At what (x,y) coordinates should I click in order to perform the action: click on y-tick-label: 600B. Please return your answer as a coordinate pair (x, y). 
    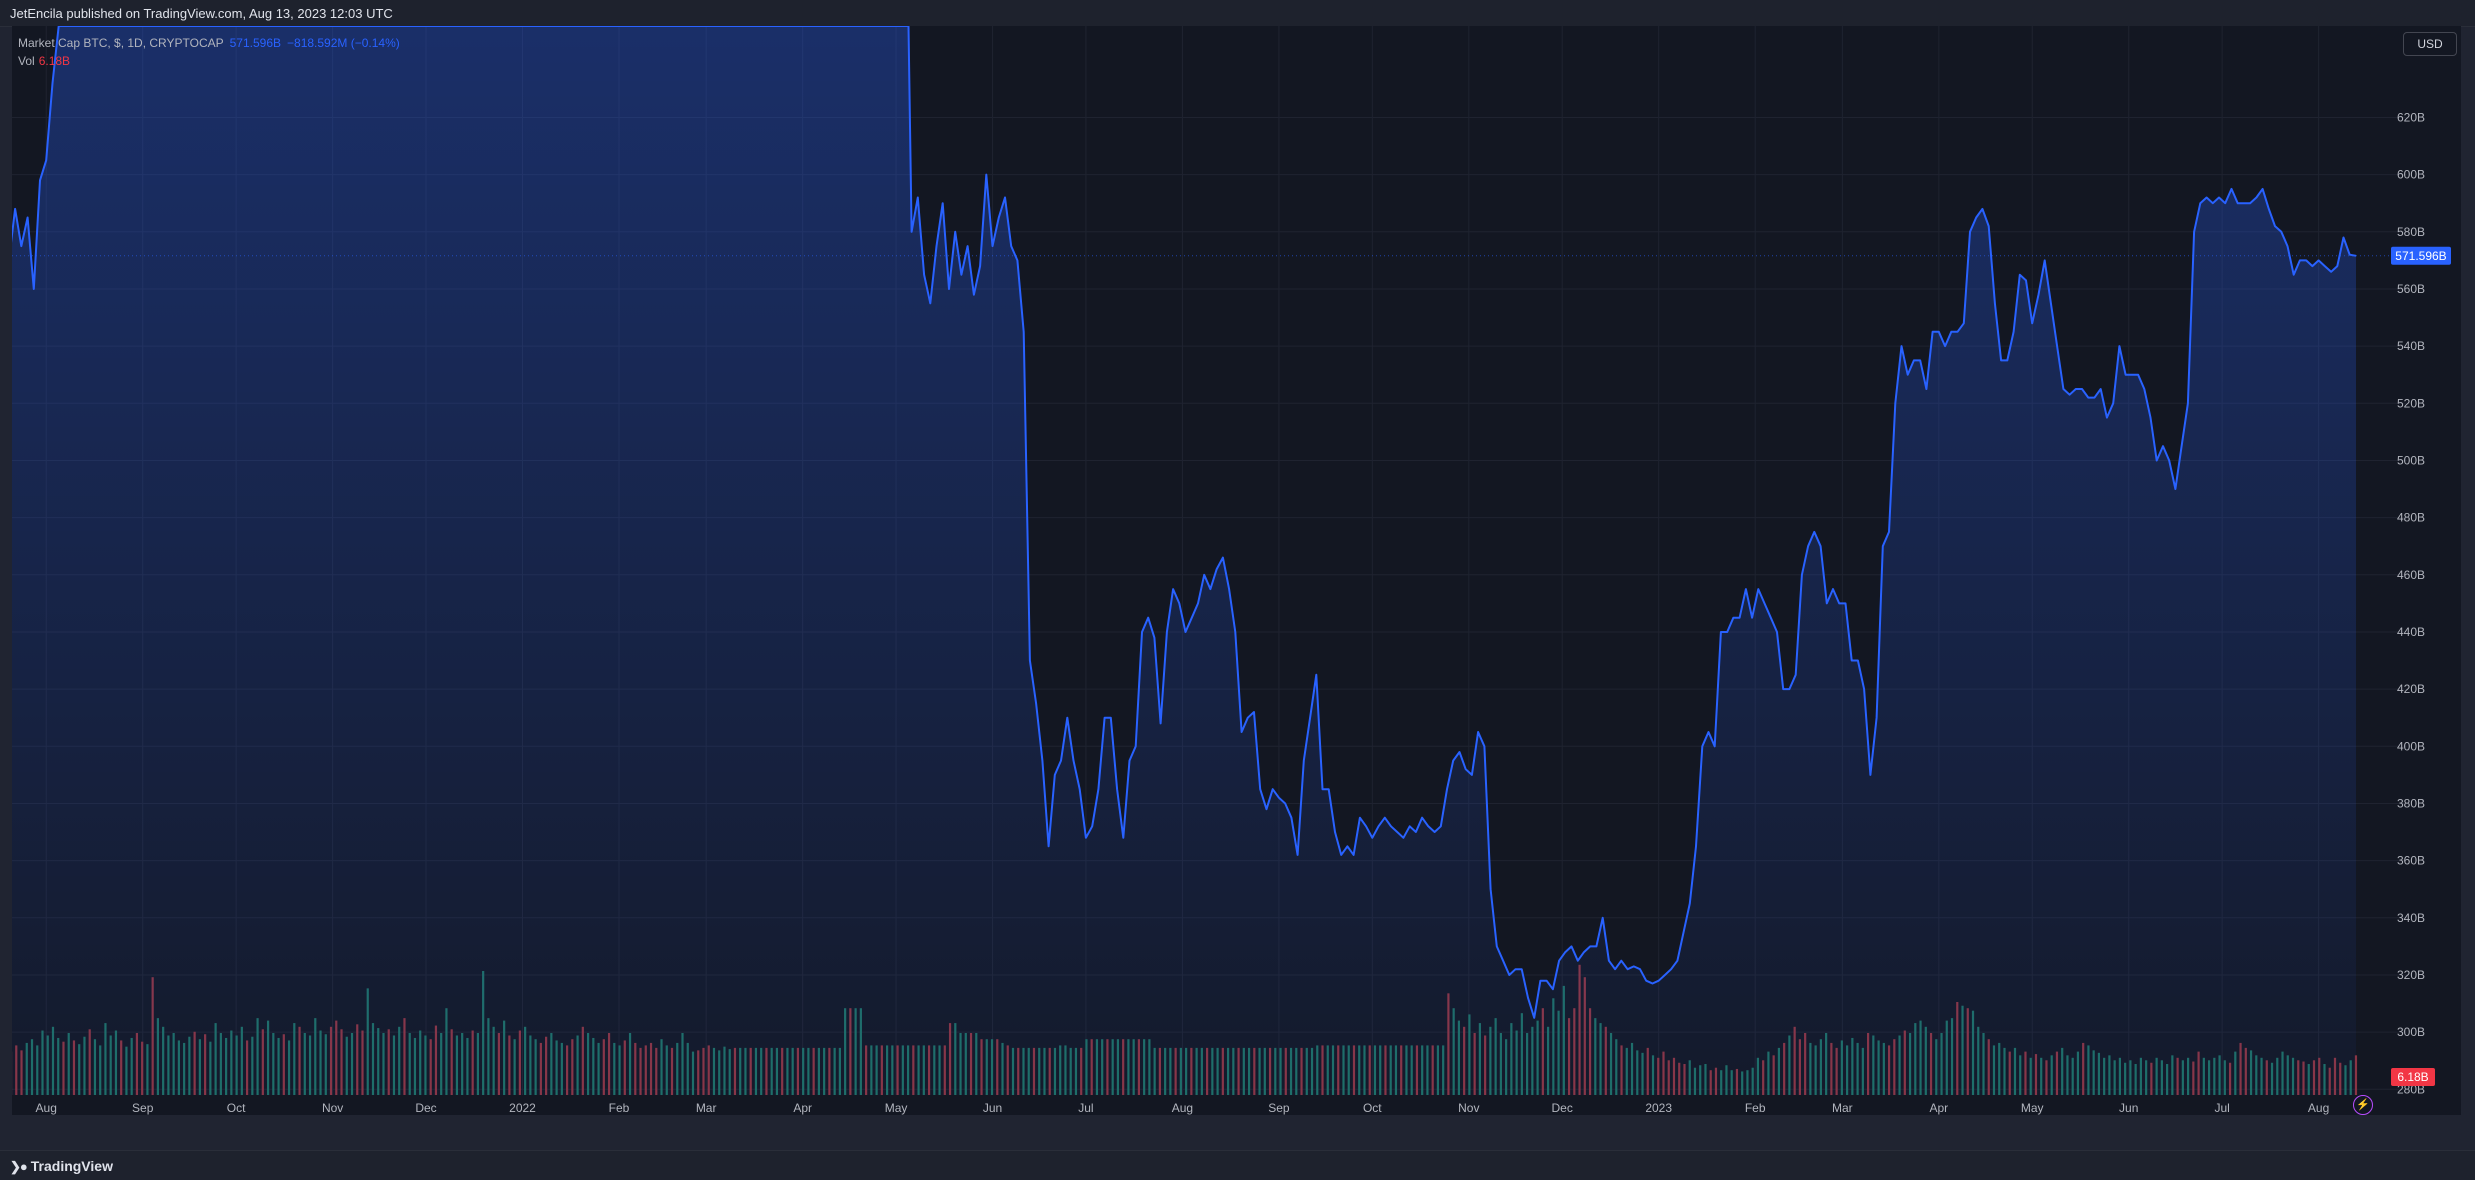
    Looking at the image, I should click on (2411, 175).